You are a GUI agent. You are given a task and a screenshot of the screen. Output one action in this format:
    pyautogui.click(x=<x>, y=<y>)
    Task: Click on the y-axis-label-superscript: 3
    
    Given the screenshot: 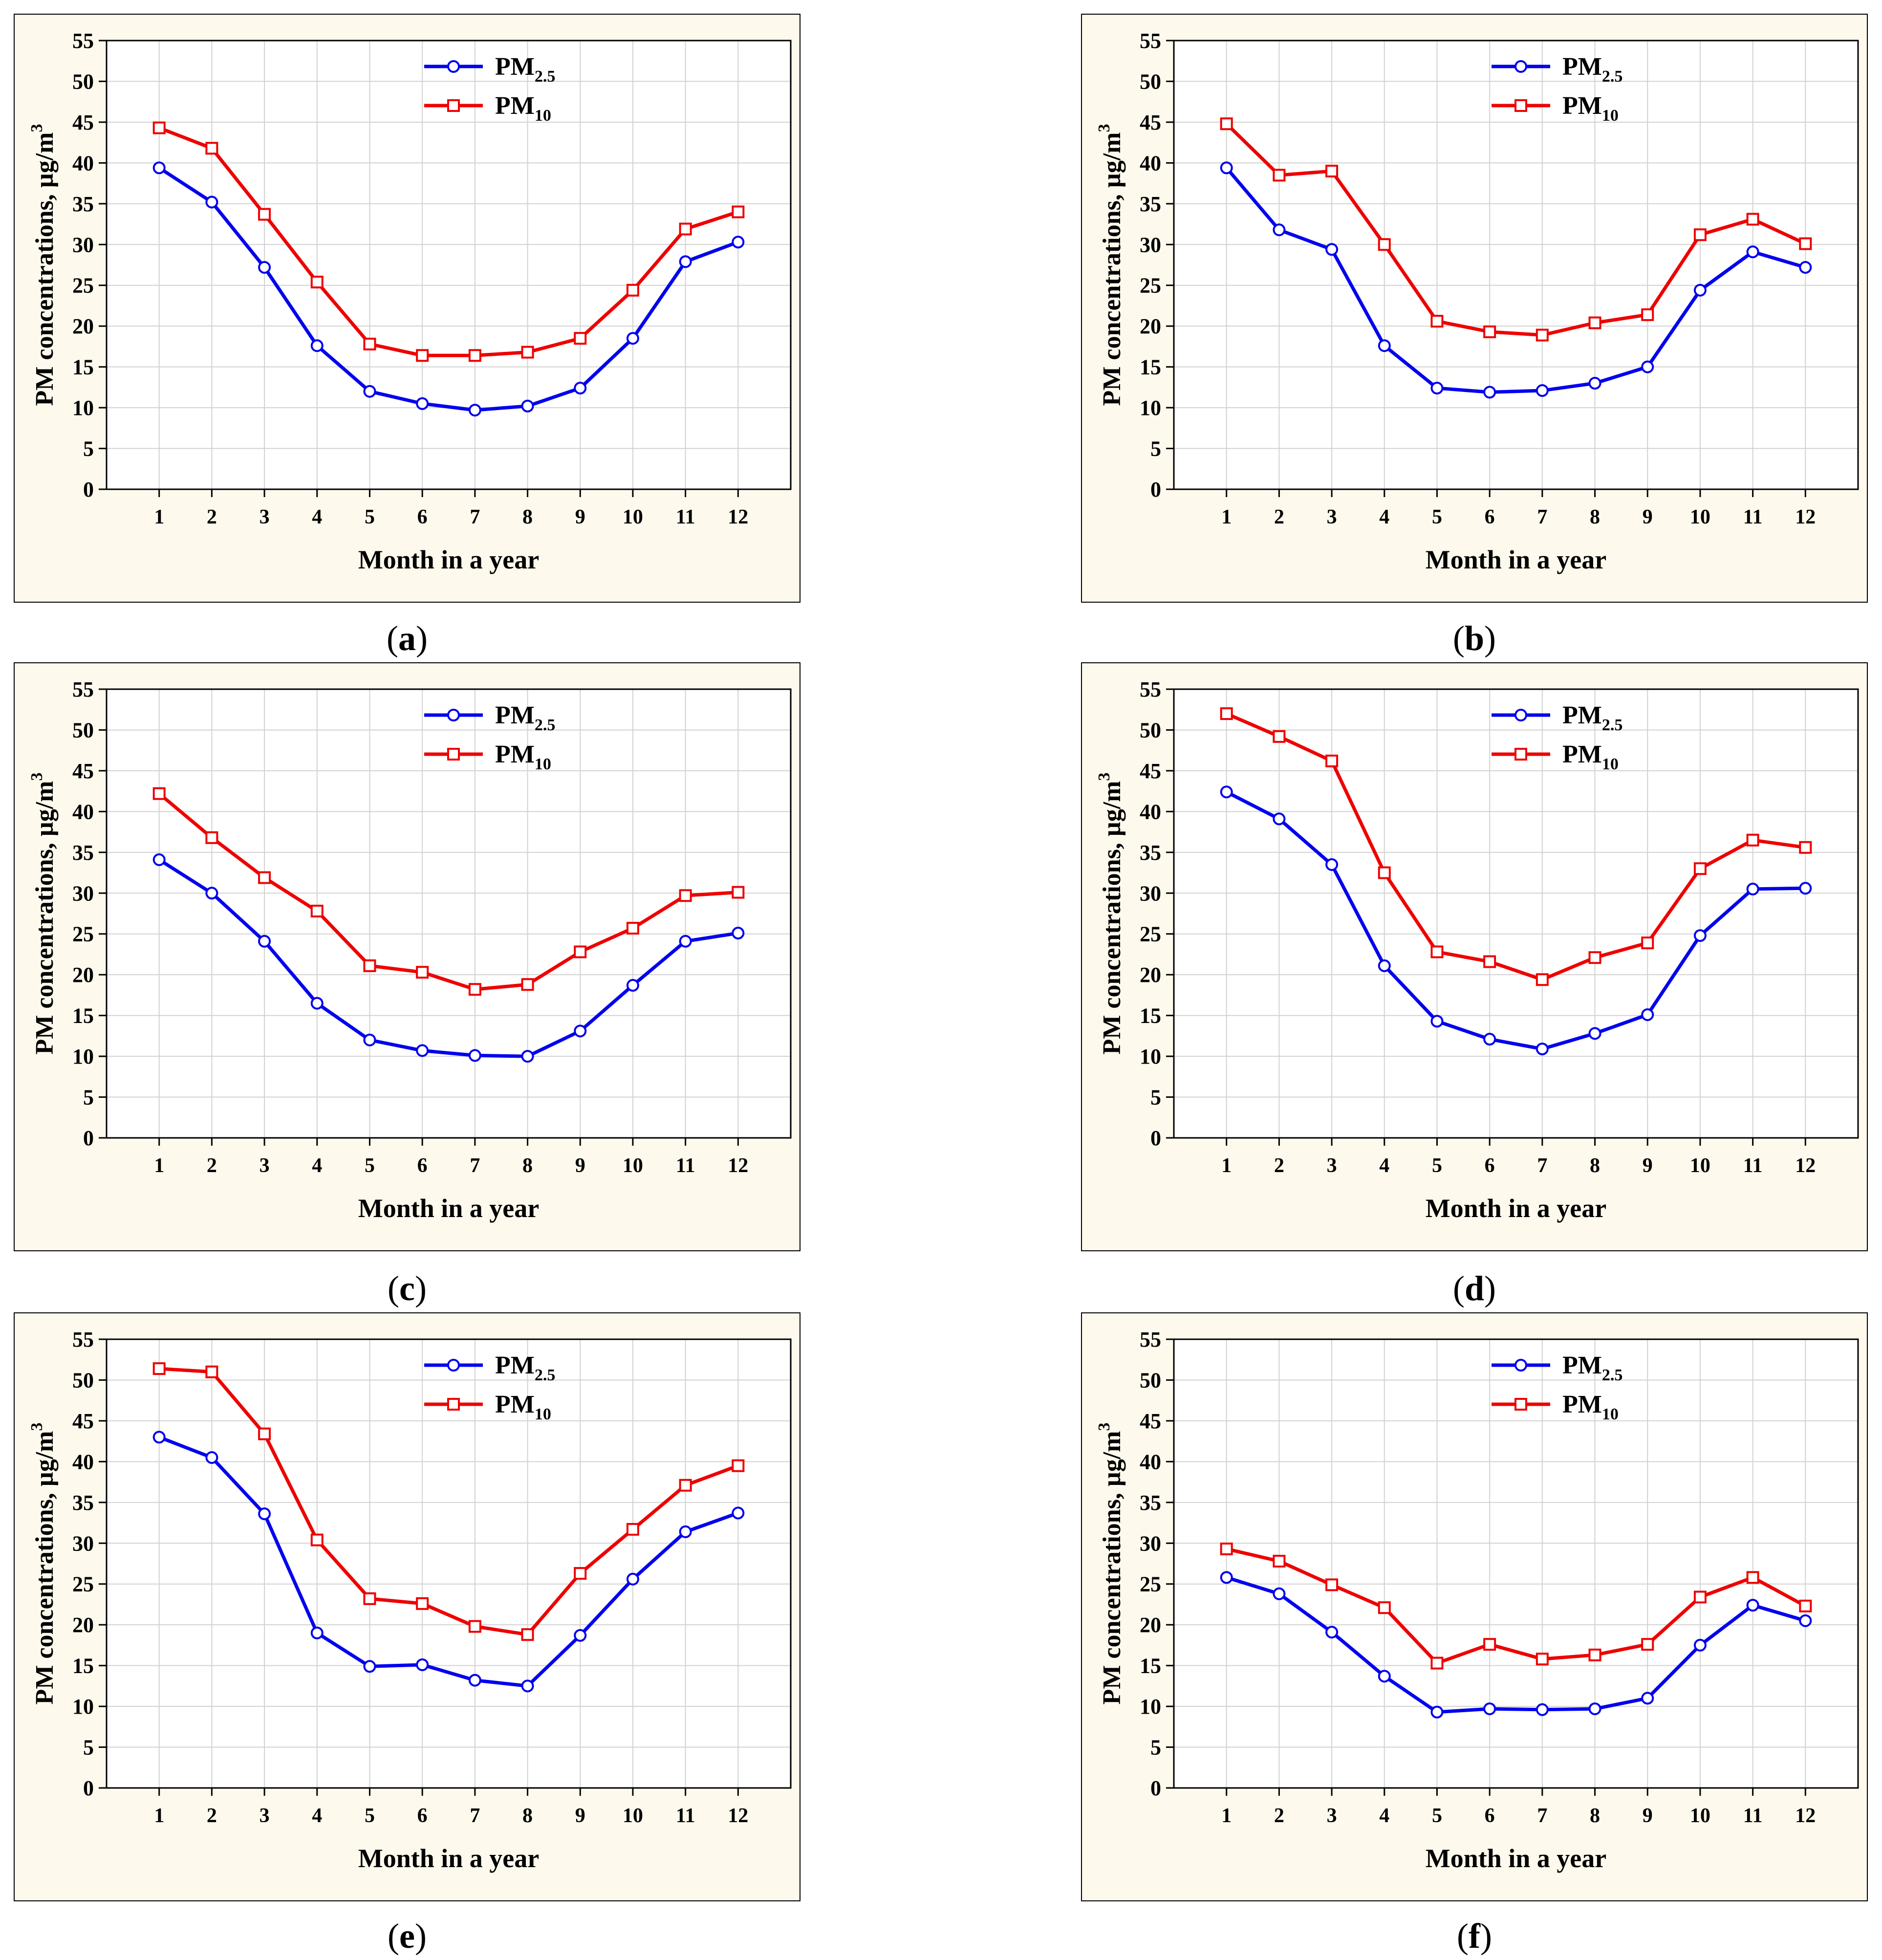 What is the action you would take?
    pyautogui.click(x=37, y=128)
    